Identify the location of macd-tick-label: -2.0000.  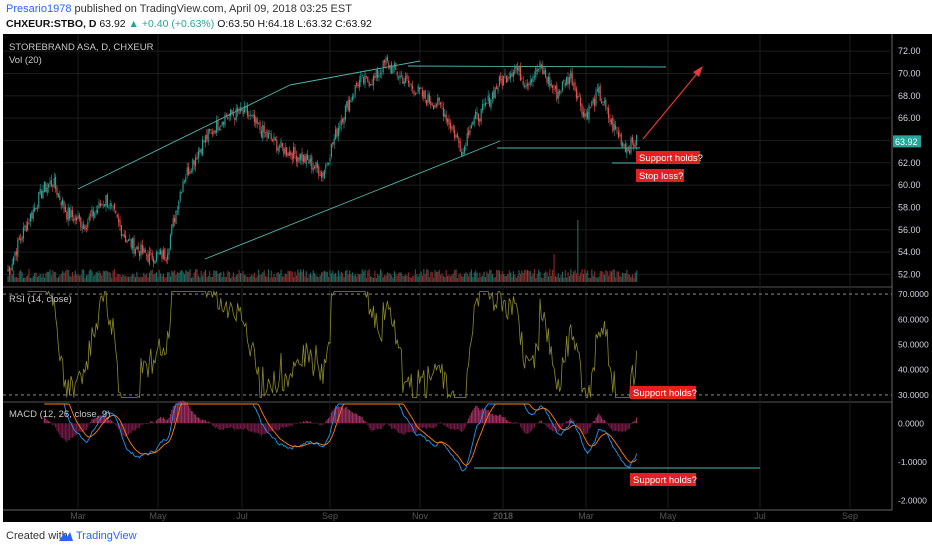
(912, 500).